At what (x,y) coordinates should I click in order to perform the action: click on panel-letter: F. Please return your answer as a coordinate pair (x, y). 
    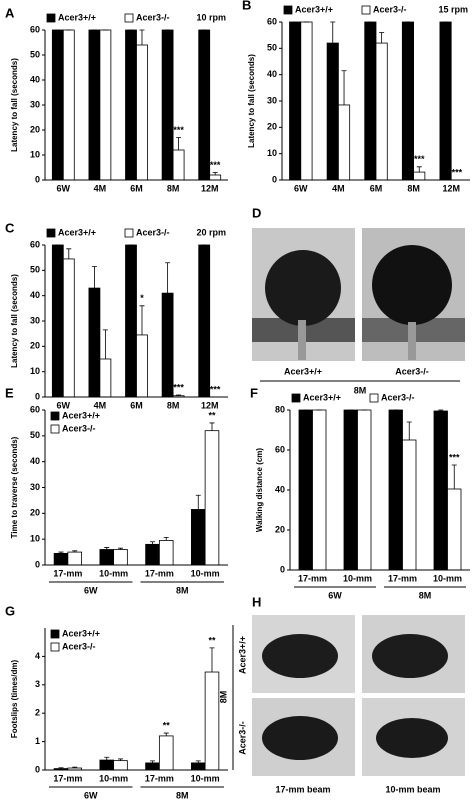
    Looking at the image, I should click on (254, 392).